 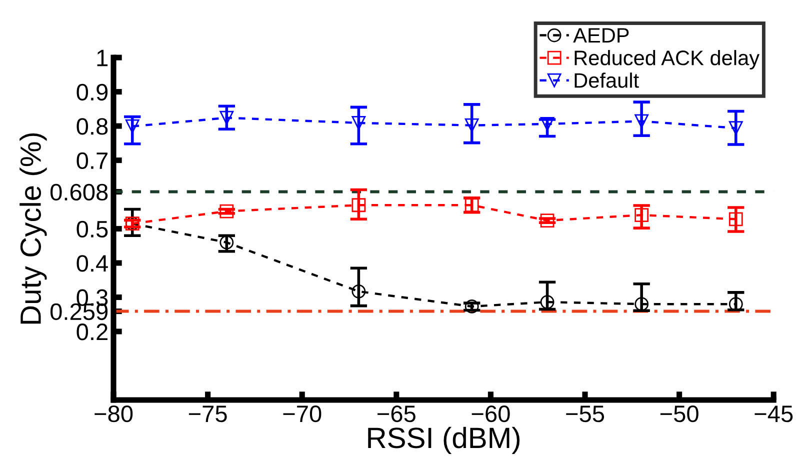 What do you see at coordinates (585, 414) in the screenshot?
I see `x-tick-label: −55` at bounding box center [585, 414].